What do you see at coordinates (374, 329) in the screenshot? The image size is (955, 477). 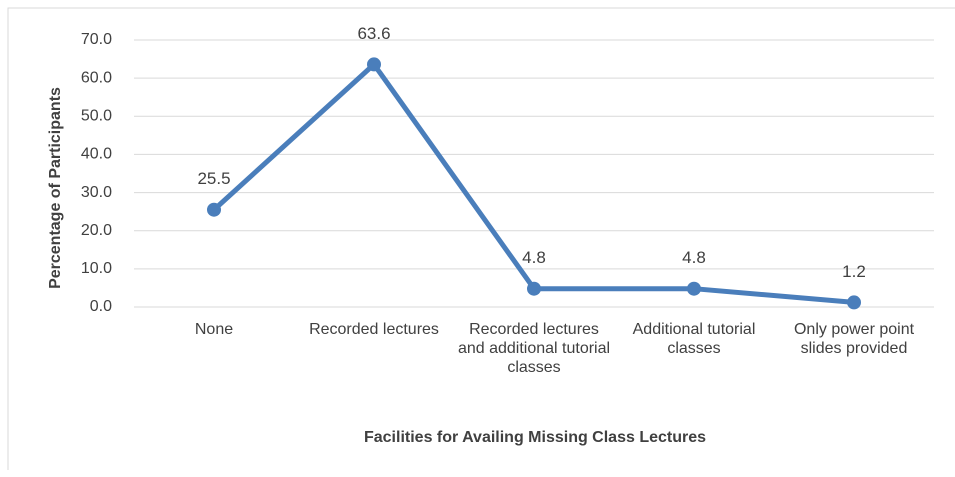 I see `x-tick-label: Recorded lectures` at bounding box center [374, 329].